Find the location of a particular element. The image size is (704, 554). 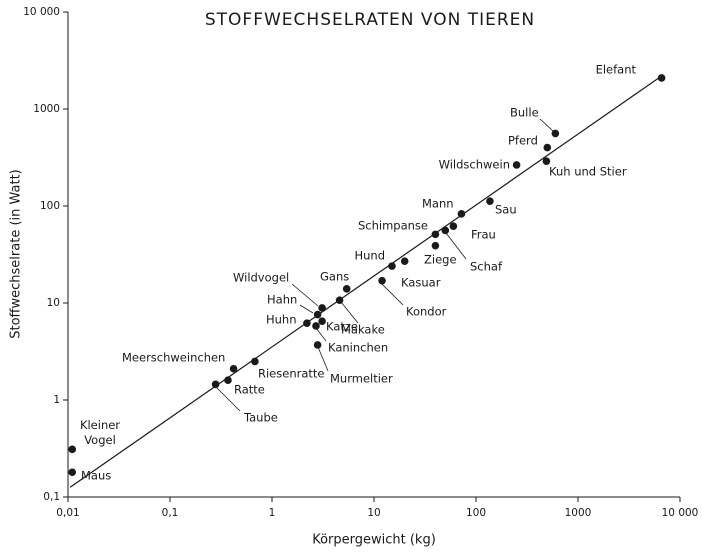

chart-title: STOFFWECHSELRATEN VON TIEREN is located at coordinates (370, 20).